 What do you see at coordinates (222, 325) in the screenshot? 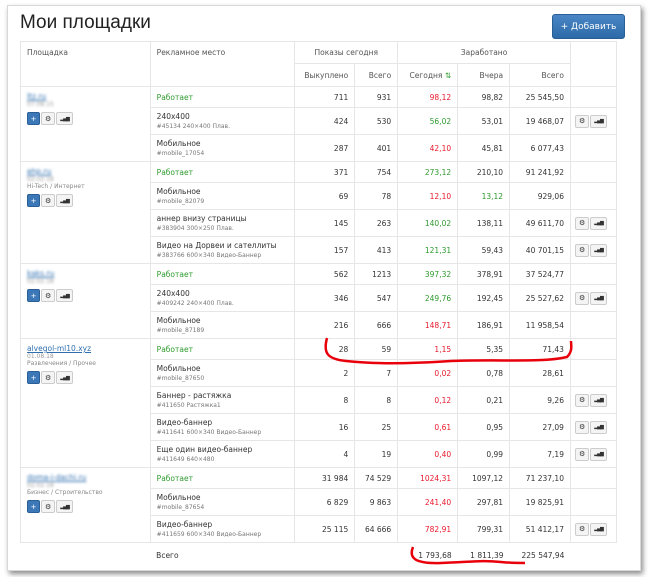
I see `ad-place-cell: Мобильное #mobile_87189` at bounding box center [222, 325].